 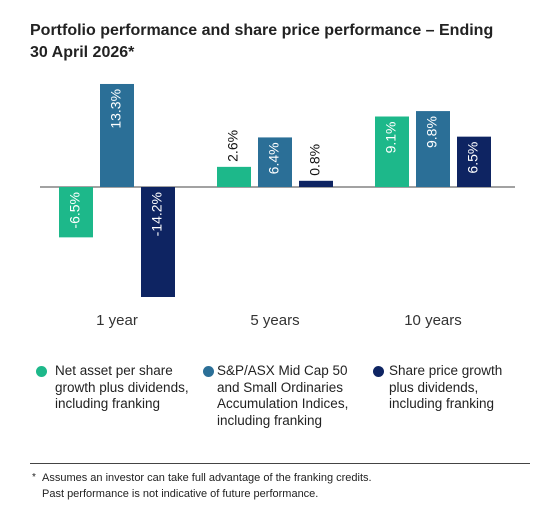 What do you see at coordinates (433, 320) in the screenshot?
I see `x-tick-label: 10 years` at bounding box center [433, 320].